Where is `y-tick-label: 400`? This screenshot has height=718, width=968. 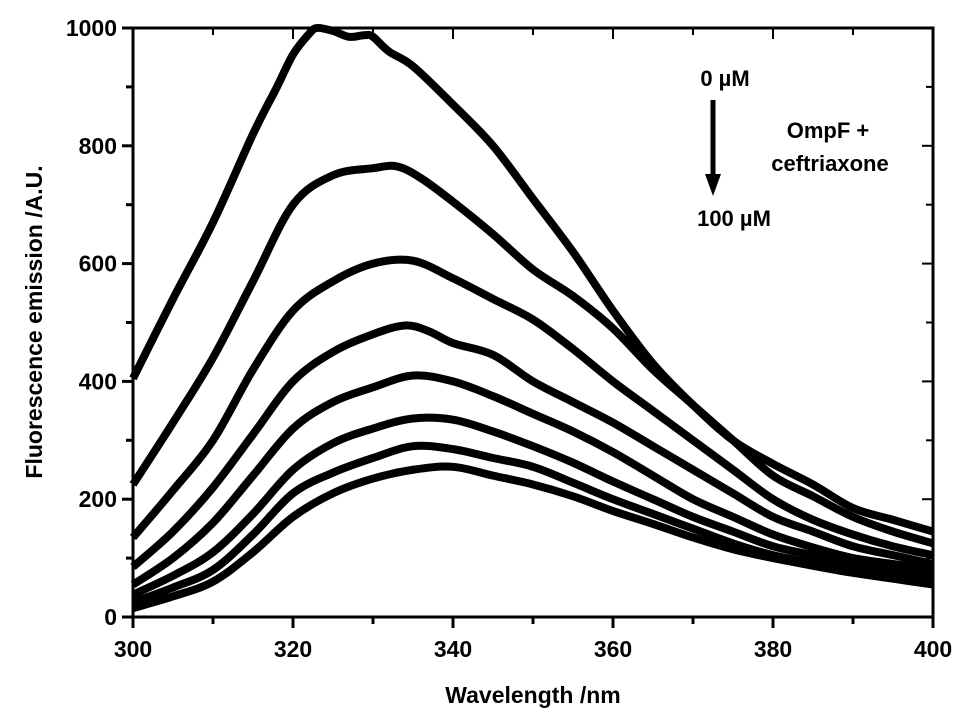
y-tick-label: 400 is located at coordinates (98, 381).